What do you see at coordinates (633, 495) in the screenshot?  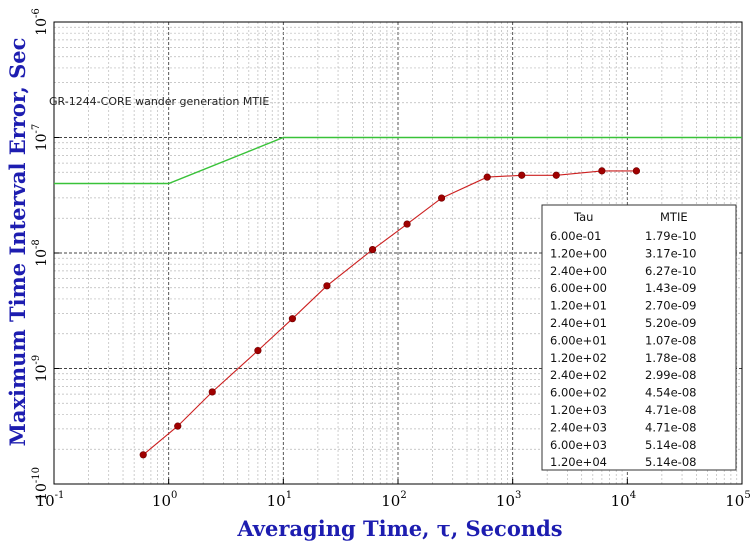 I see `x-tick-exponent: 4` at bounding box center [633, 495].